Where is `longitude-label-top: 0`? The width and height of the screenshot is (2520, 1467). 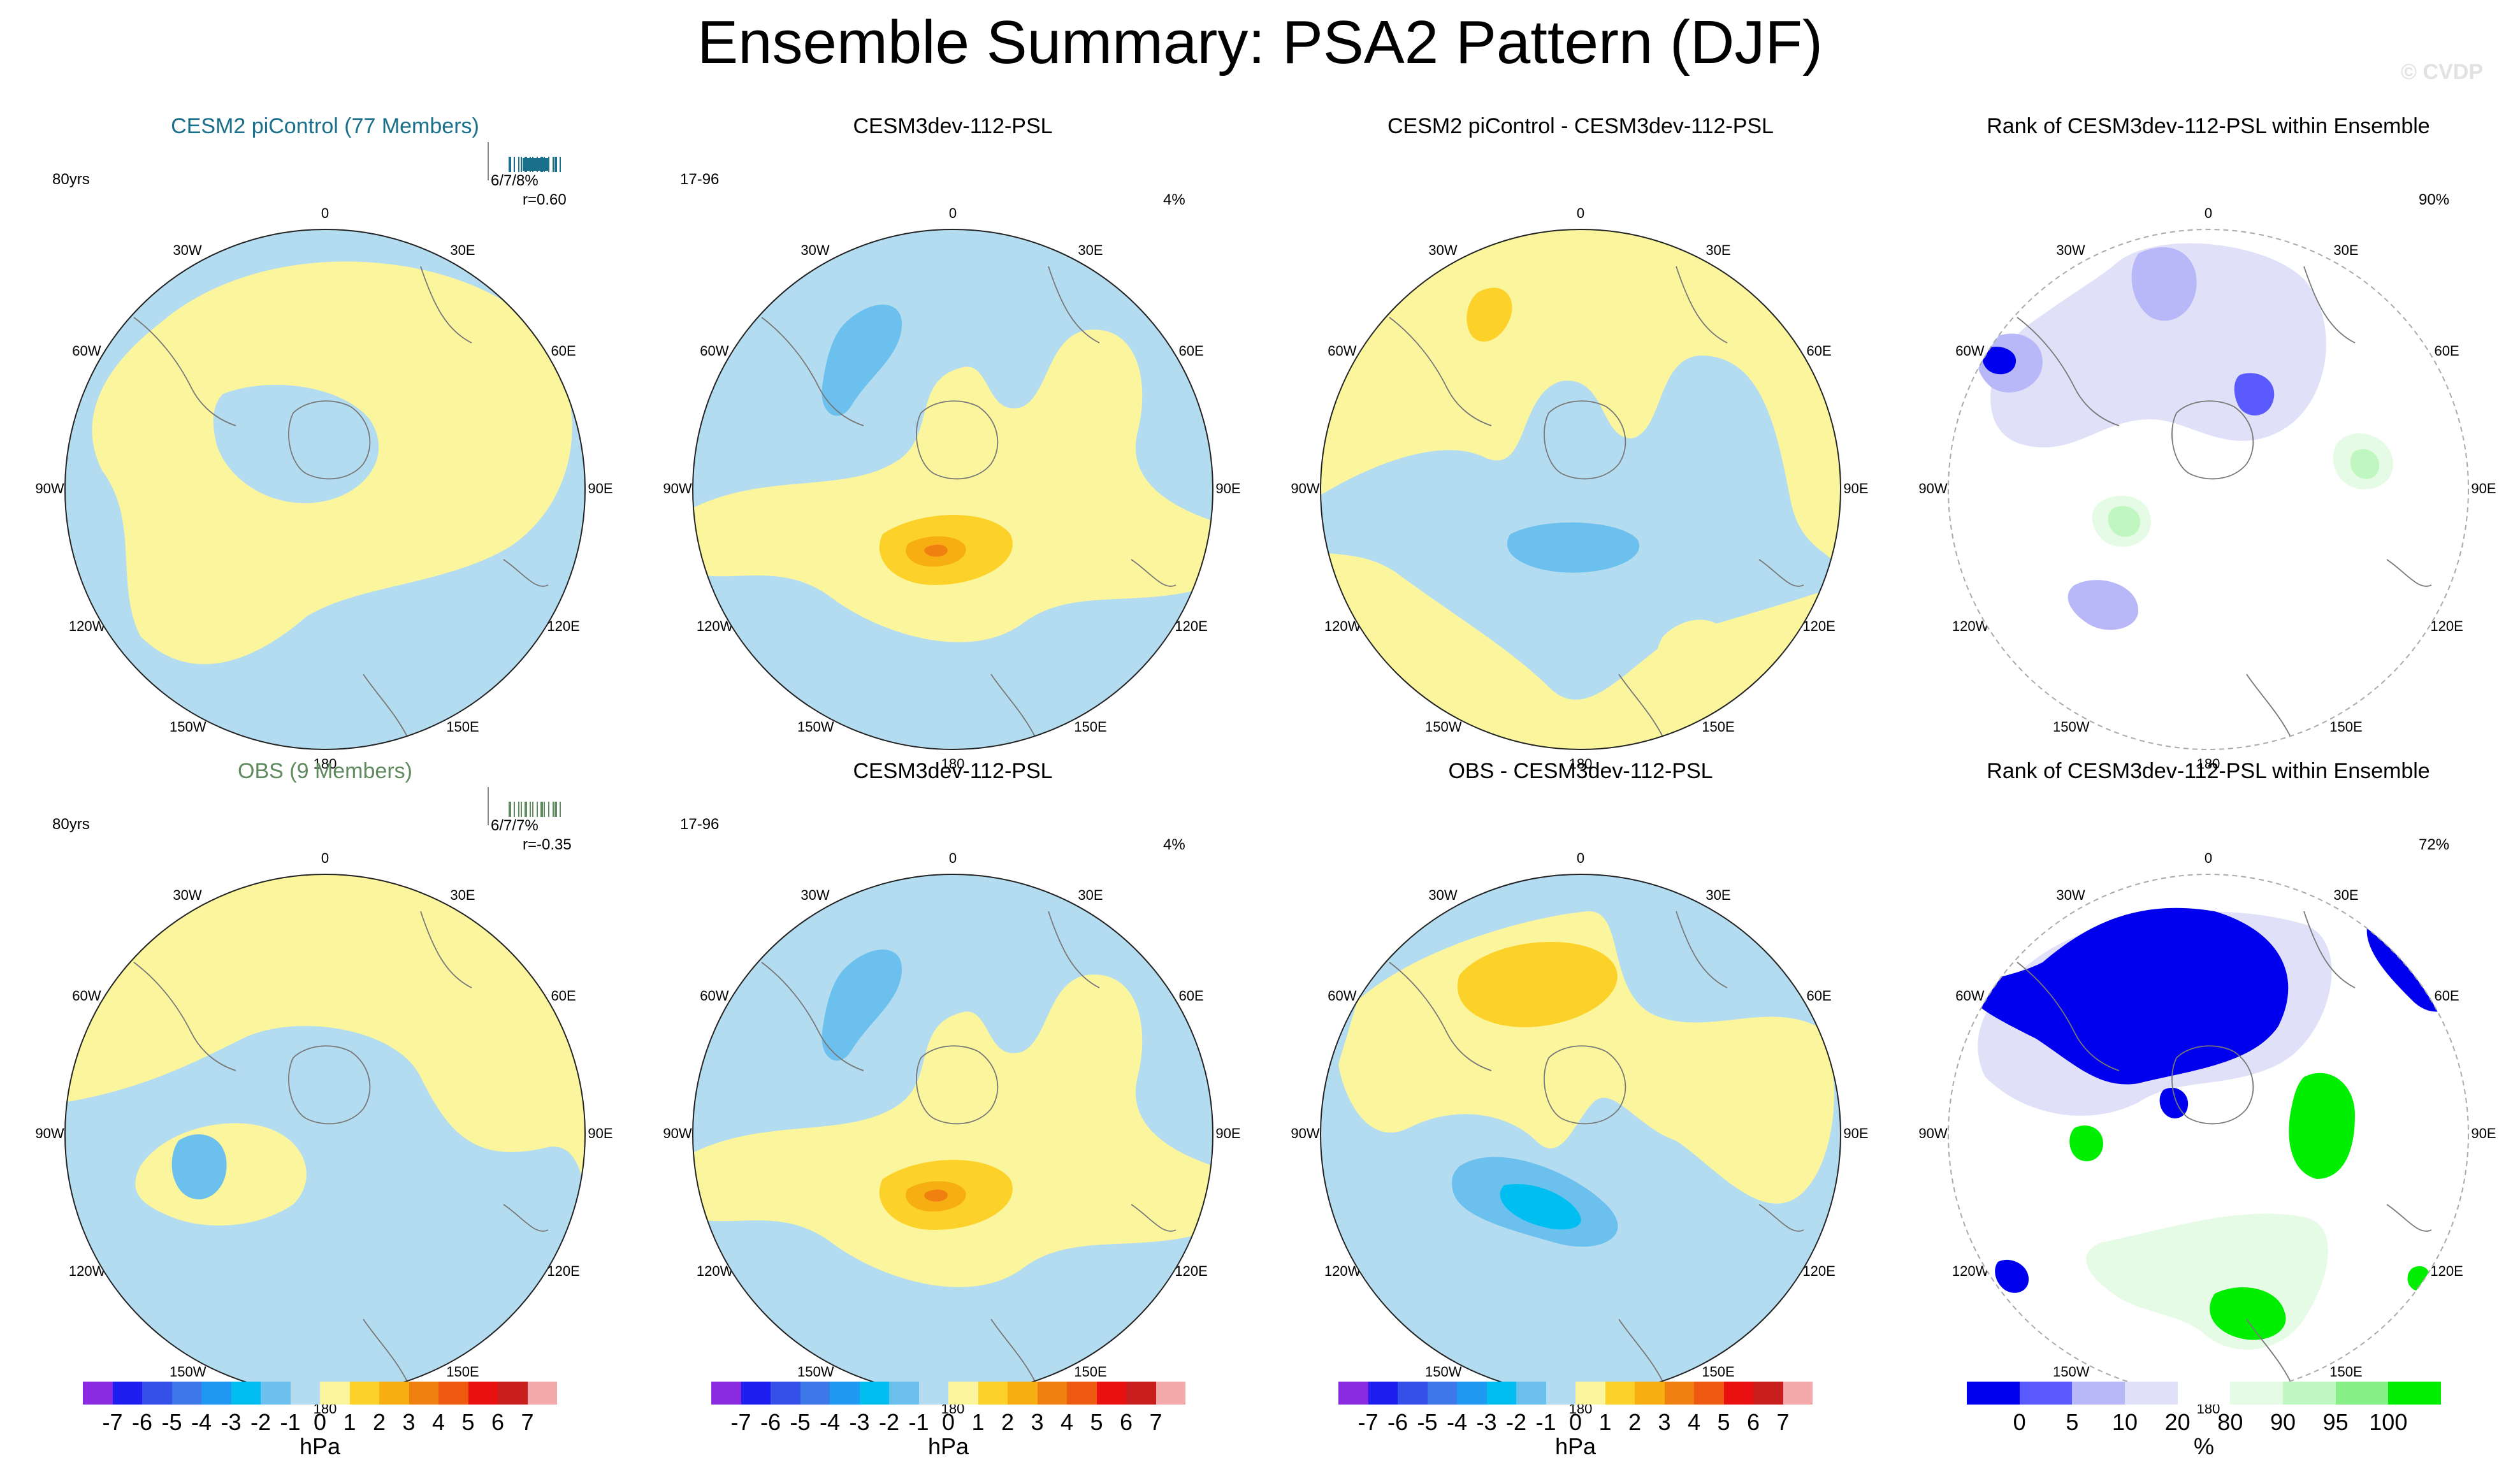
longitude-label-top: 0 is located at coordinates (952, 213).